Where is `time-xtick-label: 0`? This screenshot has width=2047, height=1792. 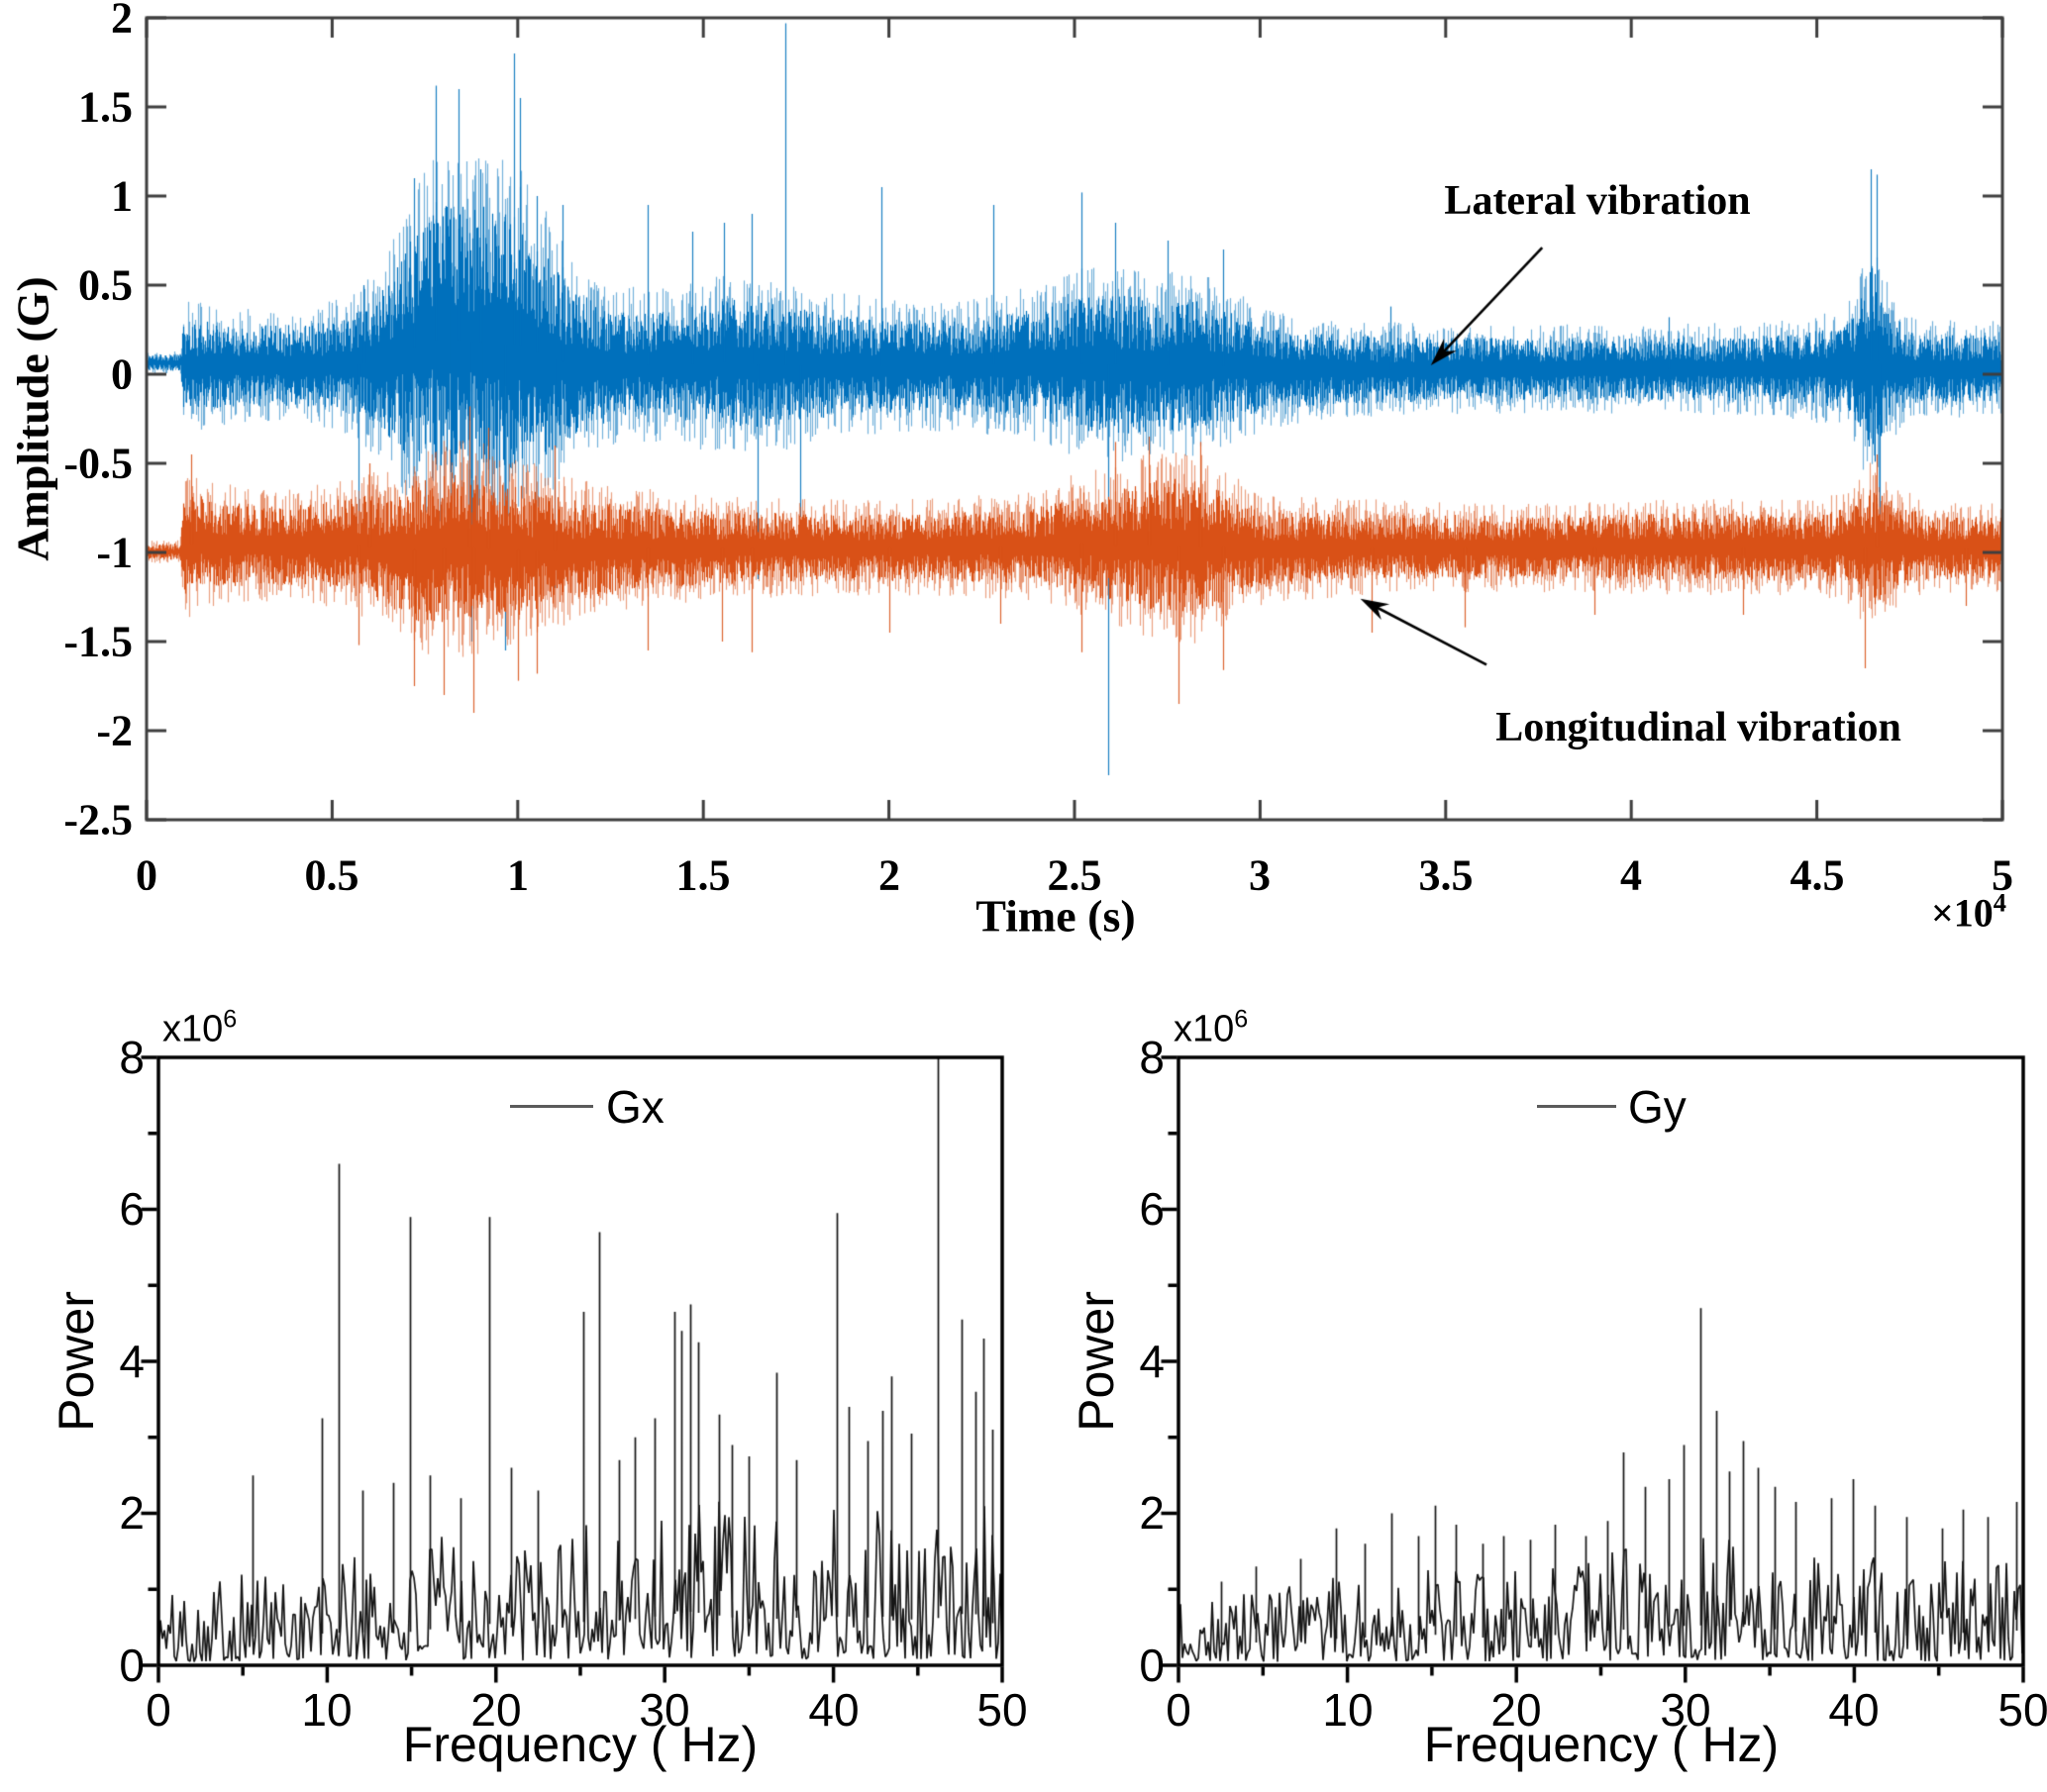 time-xtick-label: 0 is located at coordinates (146, 875).